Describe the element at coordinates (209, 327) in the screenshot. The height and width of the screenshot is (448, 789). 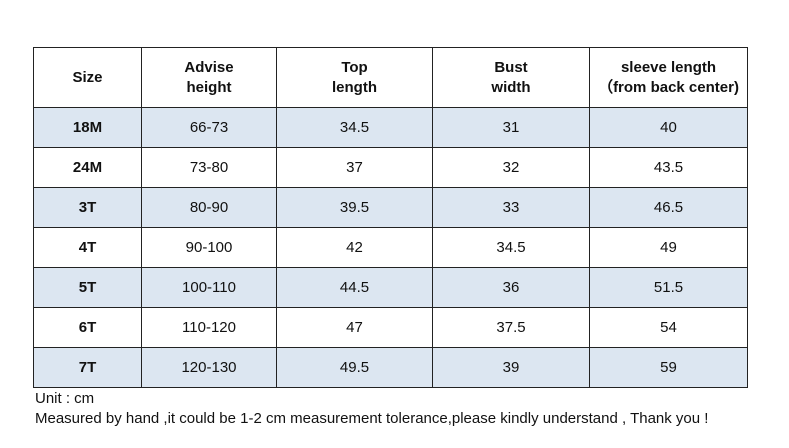
I see `table-cell: 110-120` at that location.